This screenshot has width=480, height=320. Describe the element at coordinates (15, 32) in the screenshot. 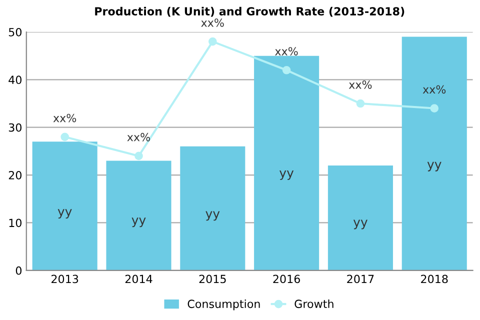

I see `y-tick-label: 50` at that location.